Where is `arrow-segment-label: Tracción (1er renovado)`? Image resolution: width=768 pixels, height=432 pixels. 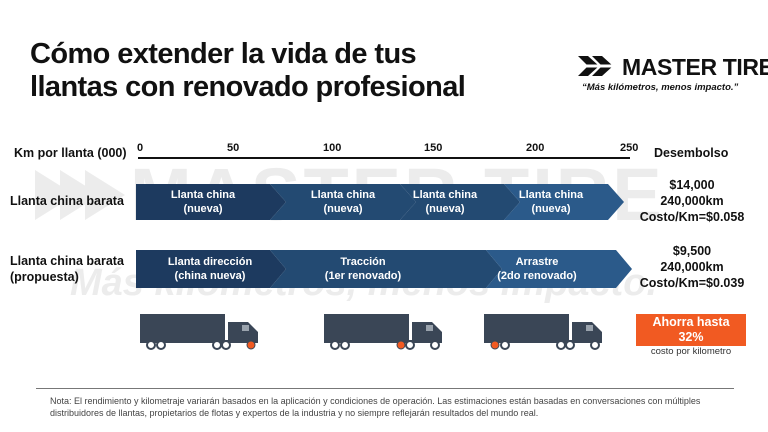 arrow-segment-label: Tracción (1er renovado) is located at coordinates (363, 269).